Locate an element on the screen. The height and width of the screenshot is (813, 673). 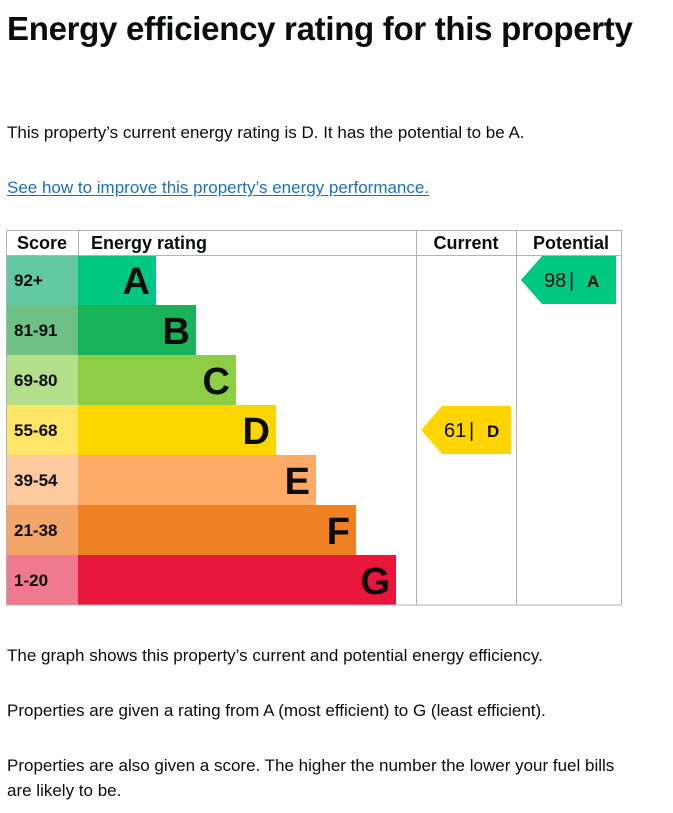
rating-letter-f: F is located at coordinates (338, 532).